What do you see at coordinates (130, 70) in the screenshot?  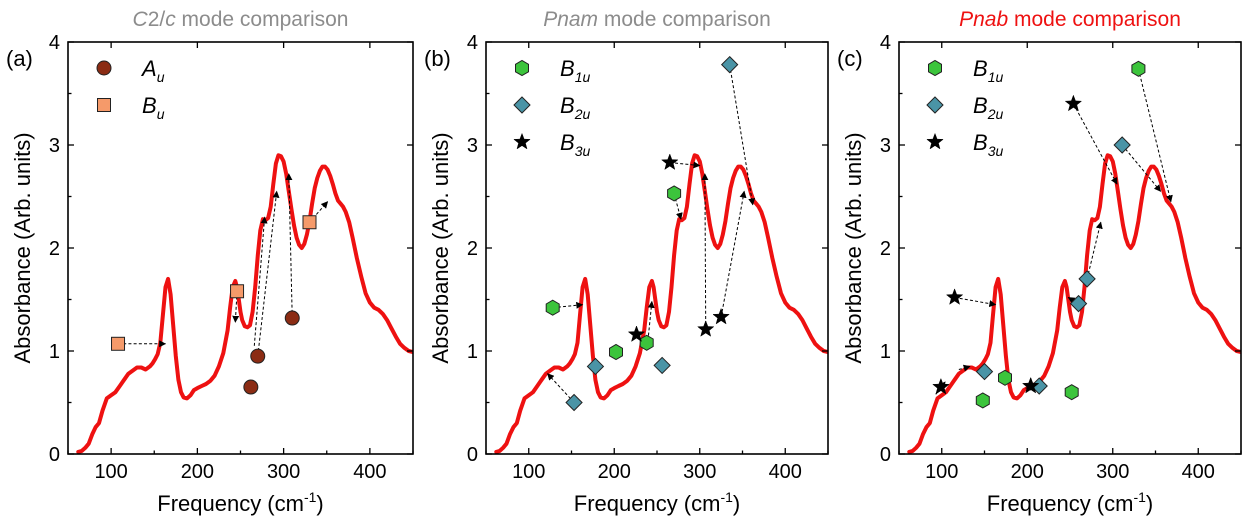 I see `legend-entry: Au` at bounding box center [130, 70].